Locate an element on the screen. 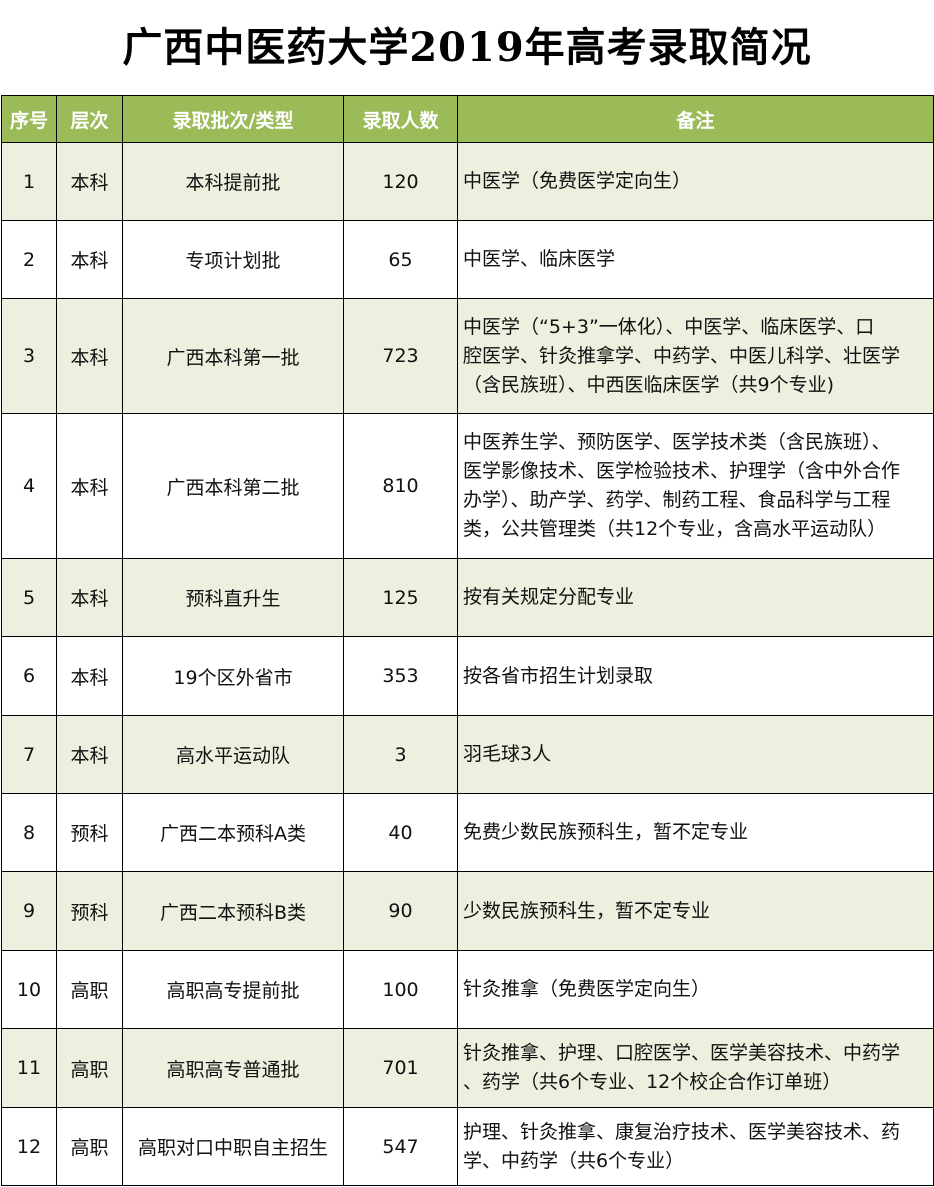  cell-note: 中医学、临床医学 is located at coordinates (695, 259).